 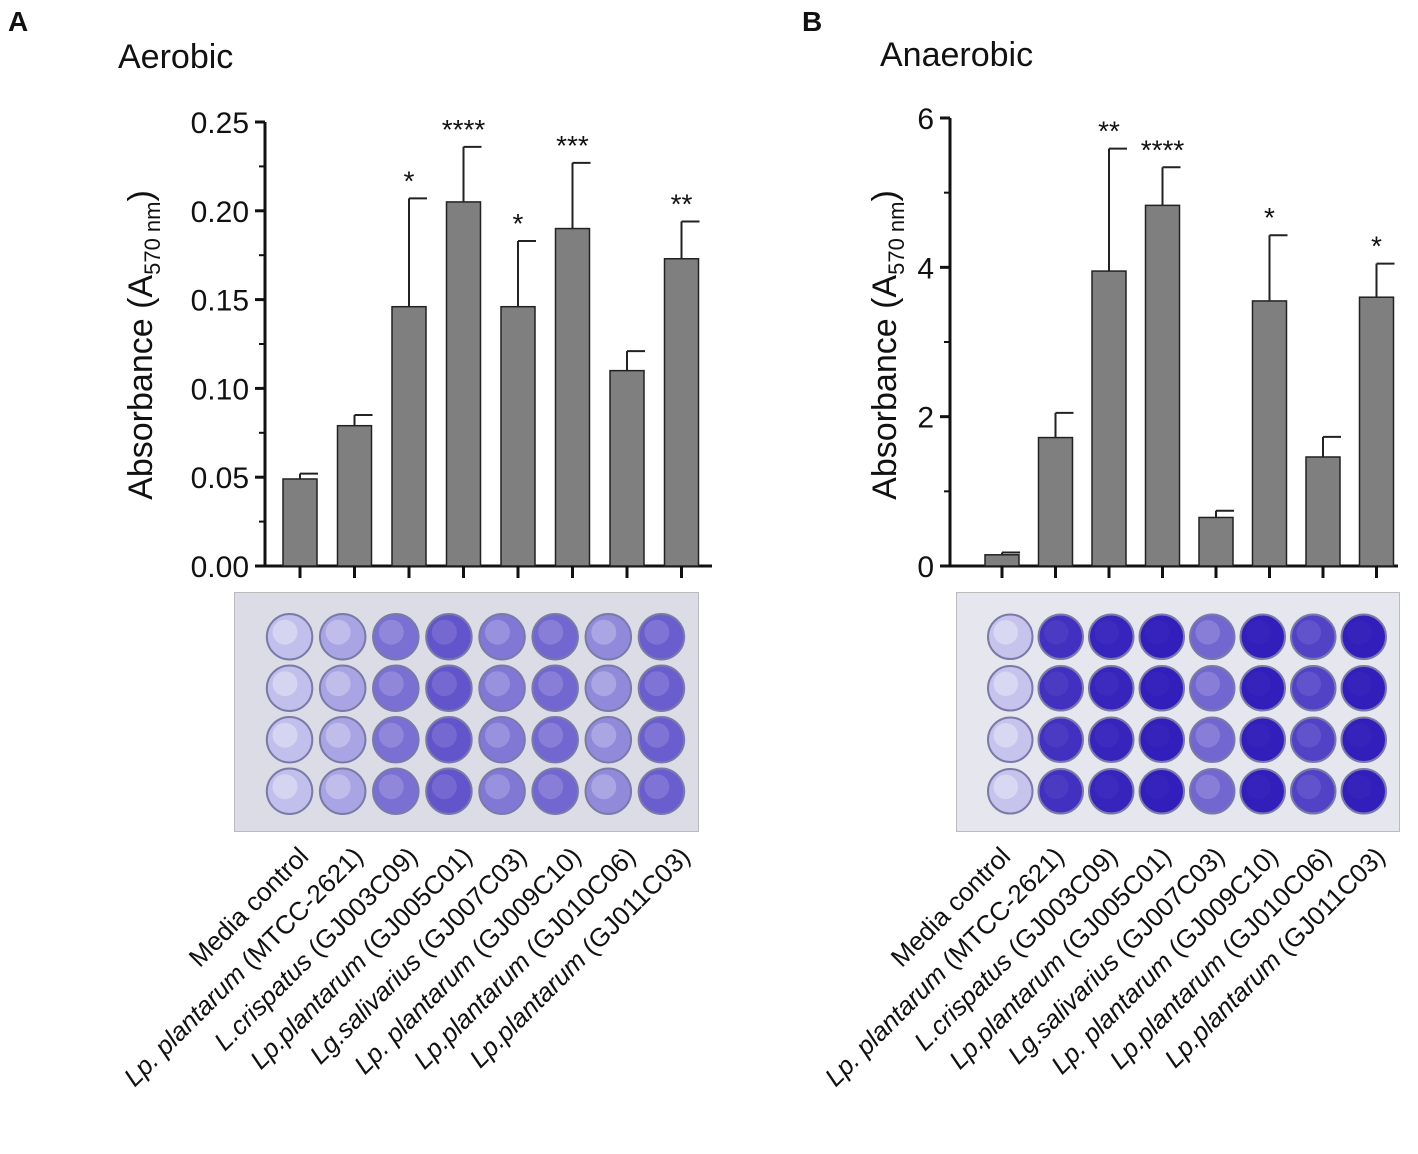 I want to click on chart-title-aerobic: Aerobic, so click(x=176, y=57).